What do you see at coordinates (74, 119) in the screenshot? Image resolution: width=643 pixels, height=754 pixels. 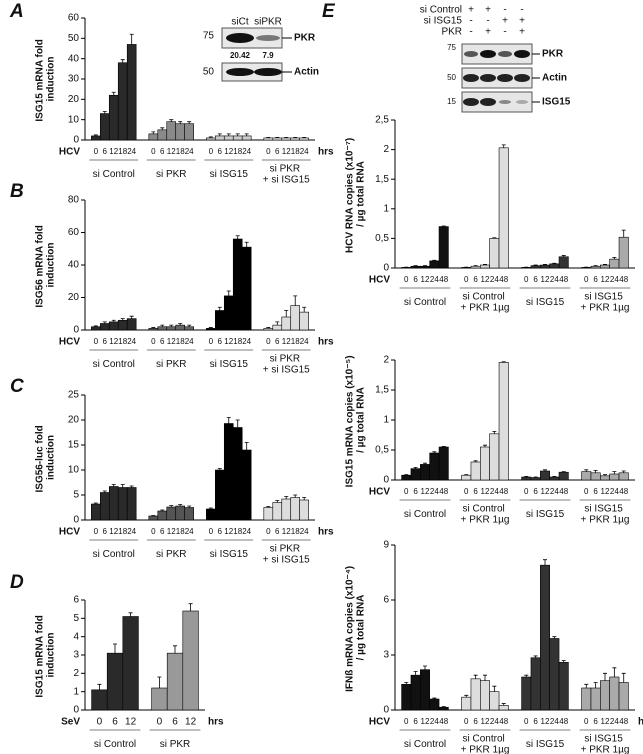 I see `y-tick-label: 10` at bounding box center [74, 119].